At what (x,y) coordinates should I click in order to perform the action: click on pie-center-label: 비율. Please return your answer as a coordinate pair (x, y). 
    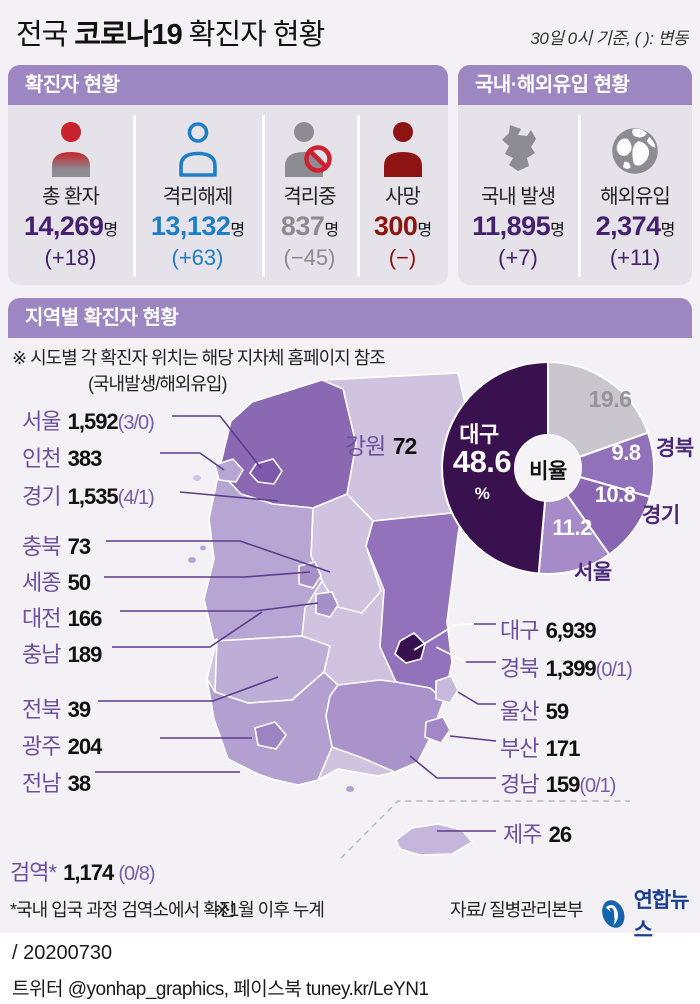
    Looking at the image, I should click on (548, 471).